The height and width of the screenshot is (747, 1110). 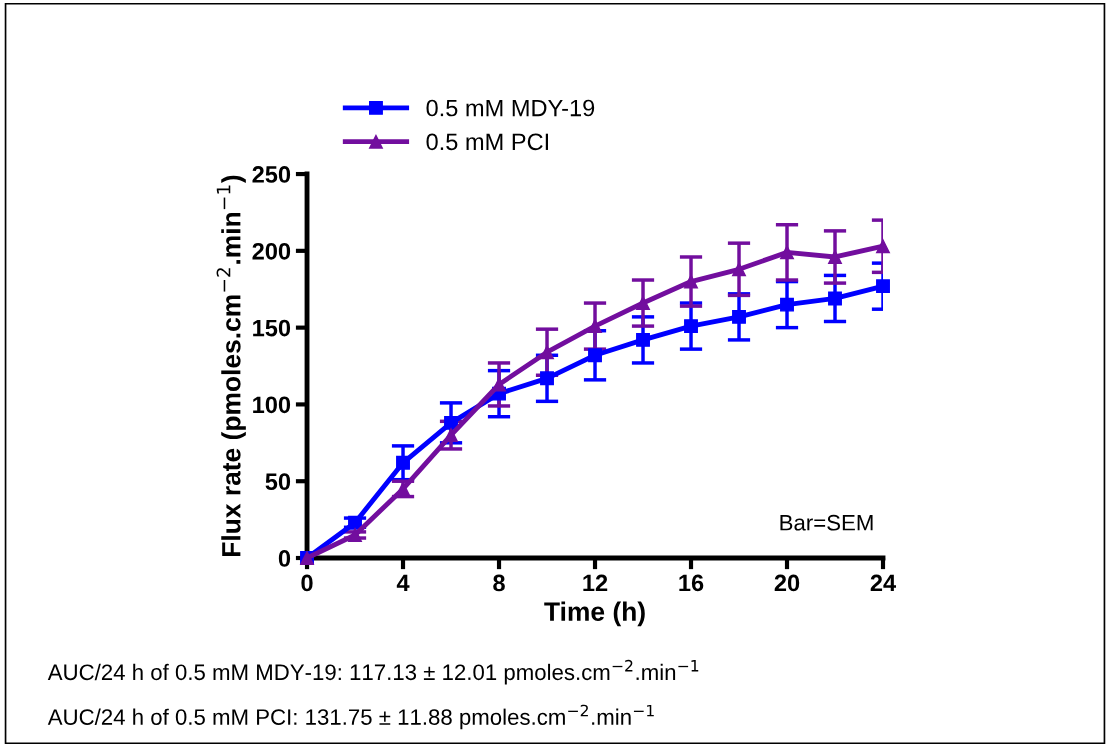 I want to click on y-tick-label: 150, so click(x=272, y=328).